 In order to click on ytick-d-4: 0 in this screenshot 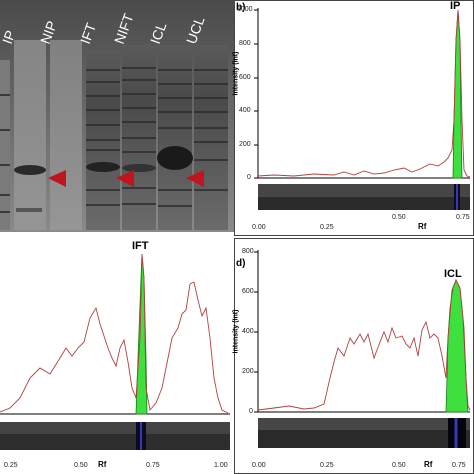, I will do `click(251, 411)`.